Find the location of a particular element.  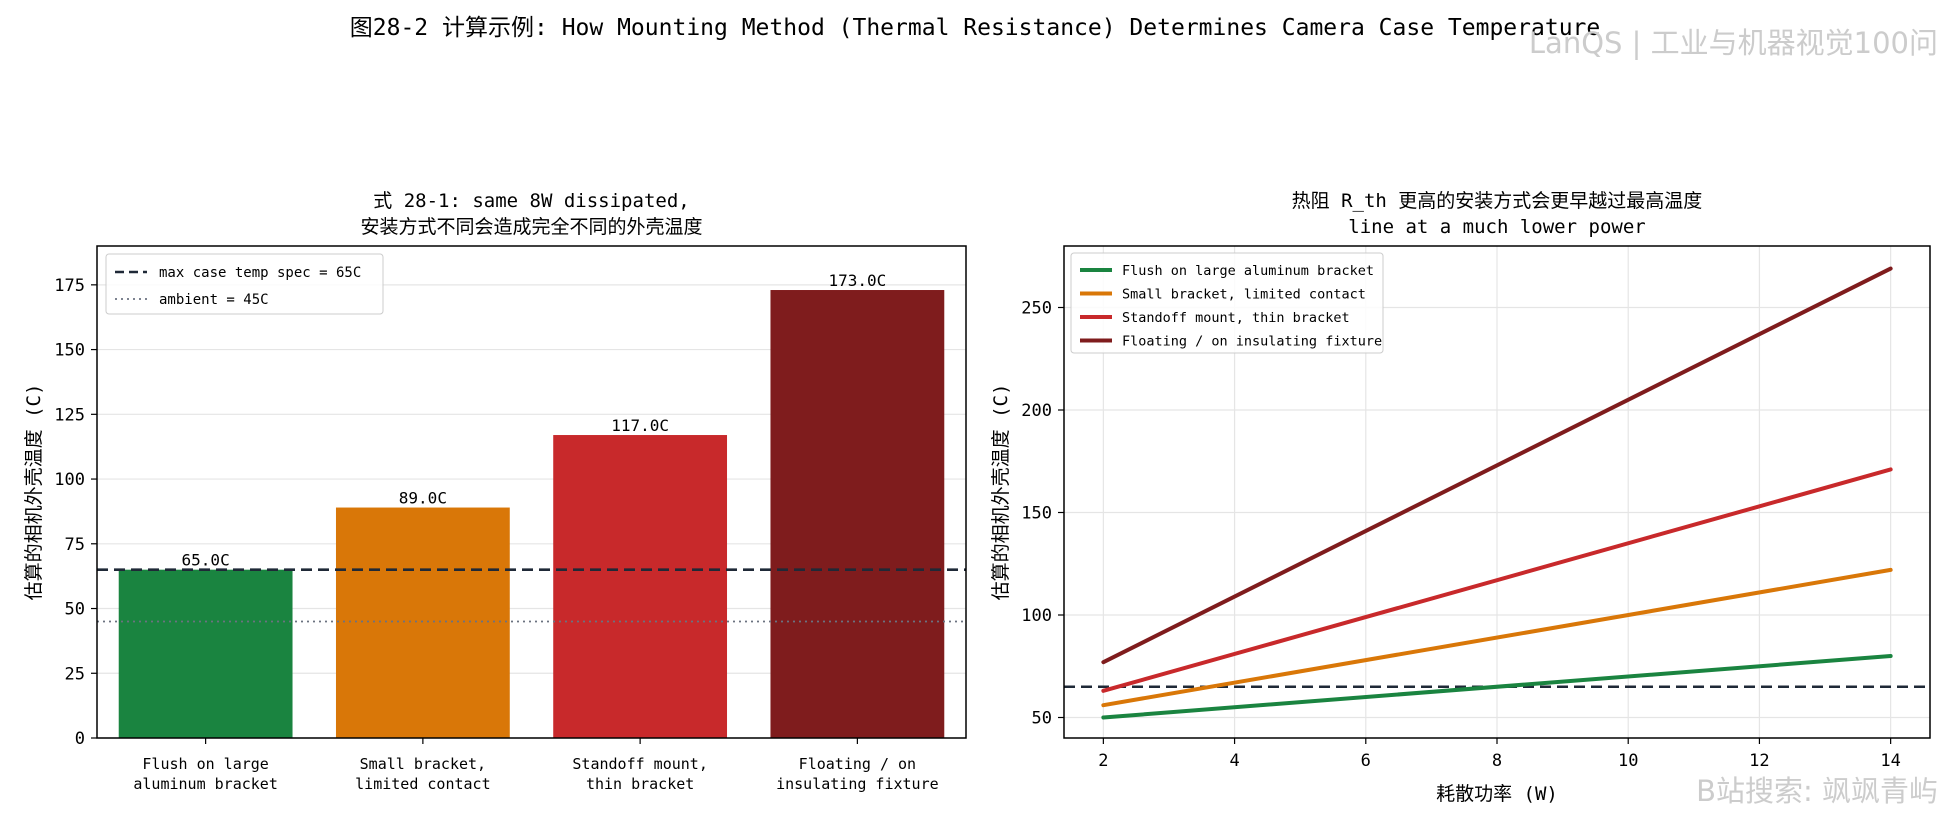

y-tick-label: 250 is located at coordinates (1036, 309).